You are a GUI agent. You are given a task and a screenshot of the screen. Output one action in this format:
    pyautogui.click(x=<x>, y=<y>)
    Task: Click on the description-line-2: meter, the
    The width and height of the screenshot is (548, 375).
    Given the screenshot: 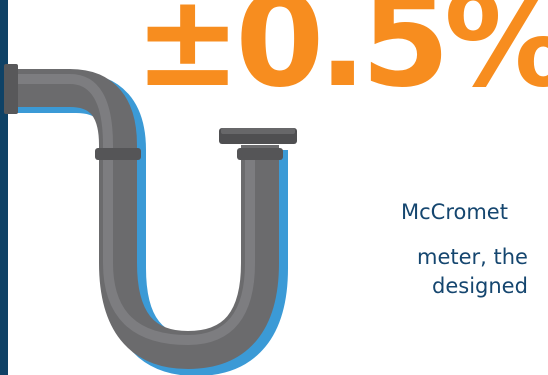 What is the action you would take?
    pyautogui.click(x=472, y=257)
    